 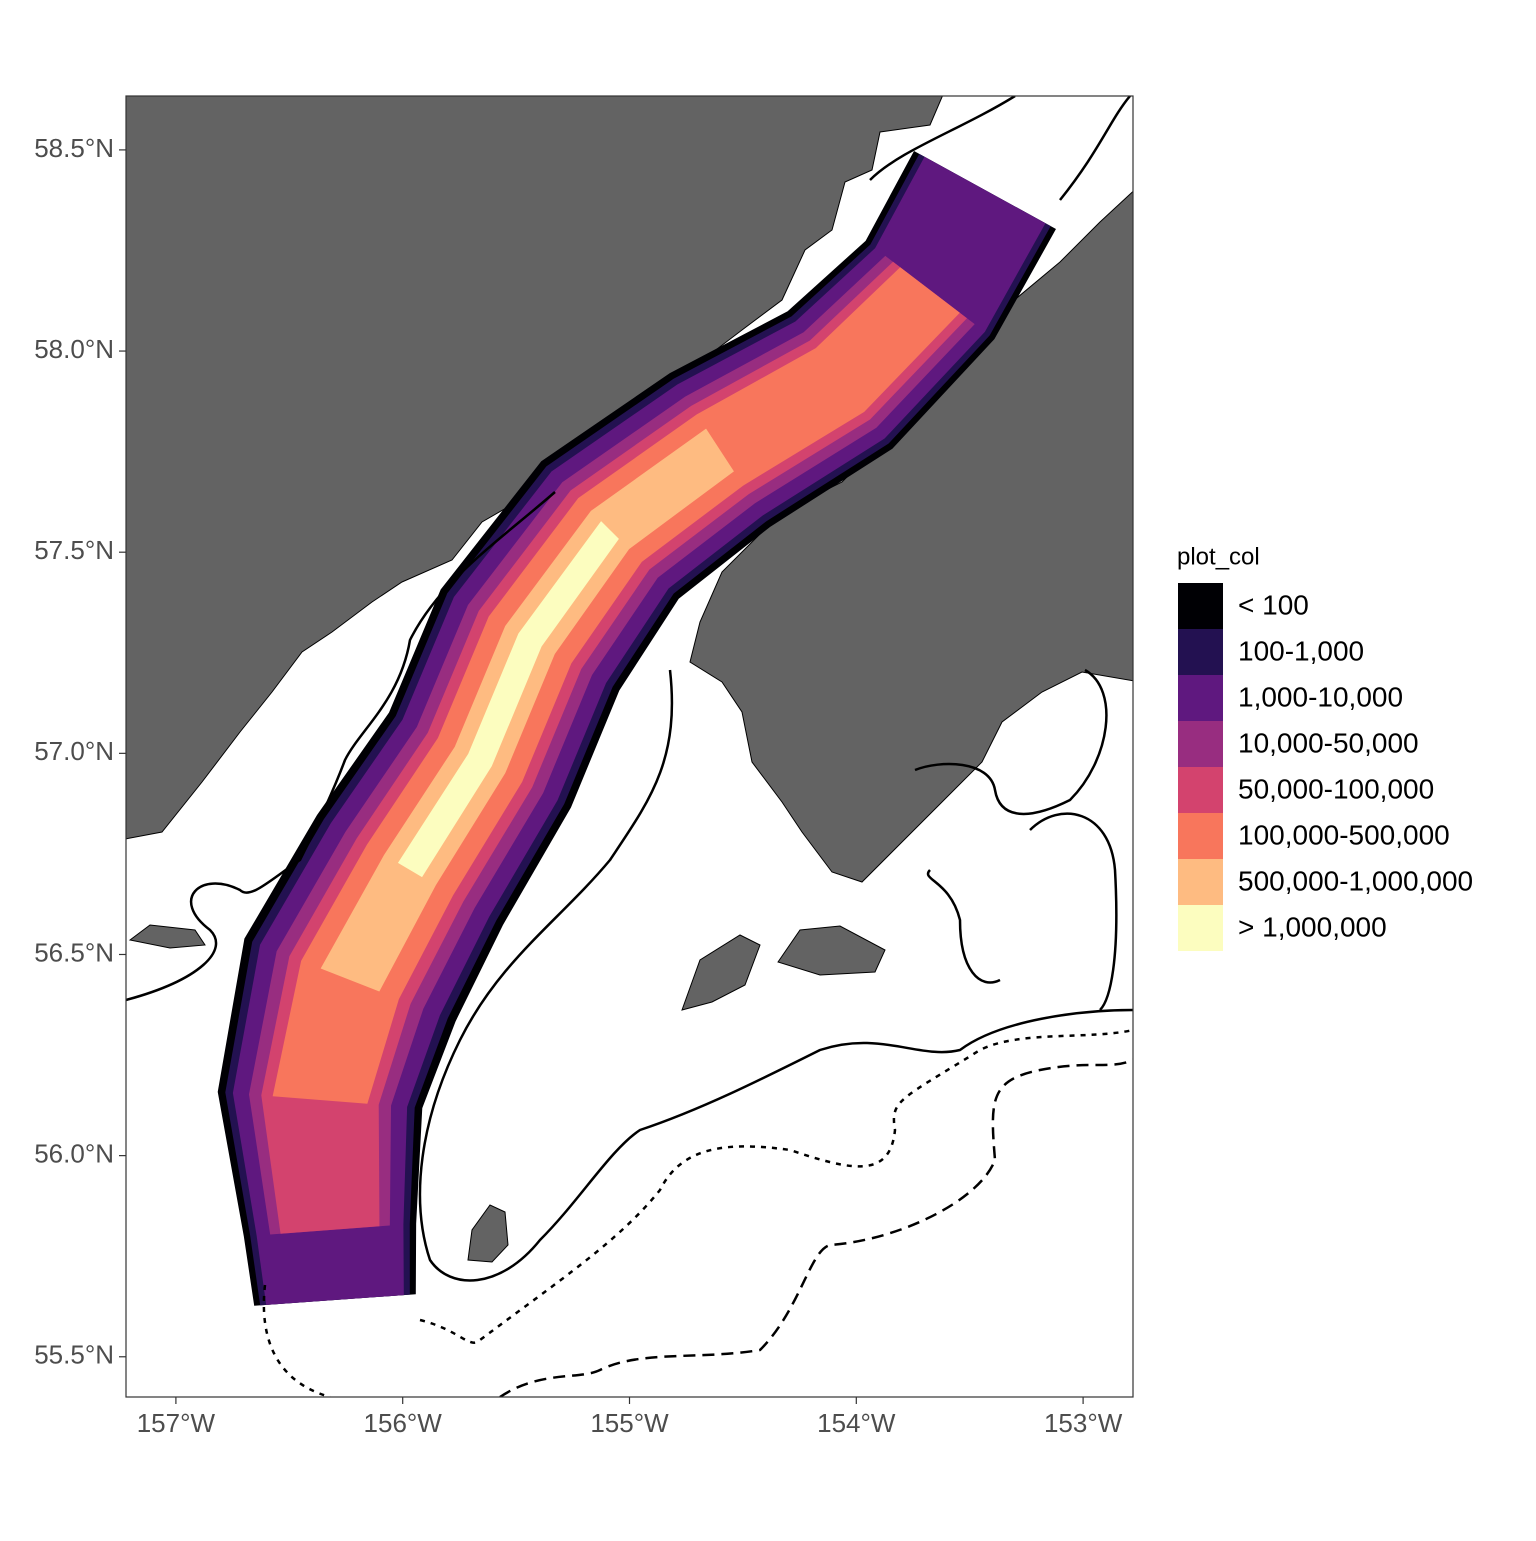 What do you see at coordinates (74, 148) in the screenshot?
I see `y-tick-label: 58.5°N` at bounding box center [74, 148].